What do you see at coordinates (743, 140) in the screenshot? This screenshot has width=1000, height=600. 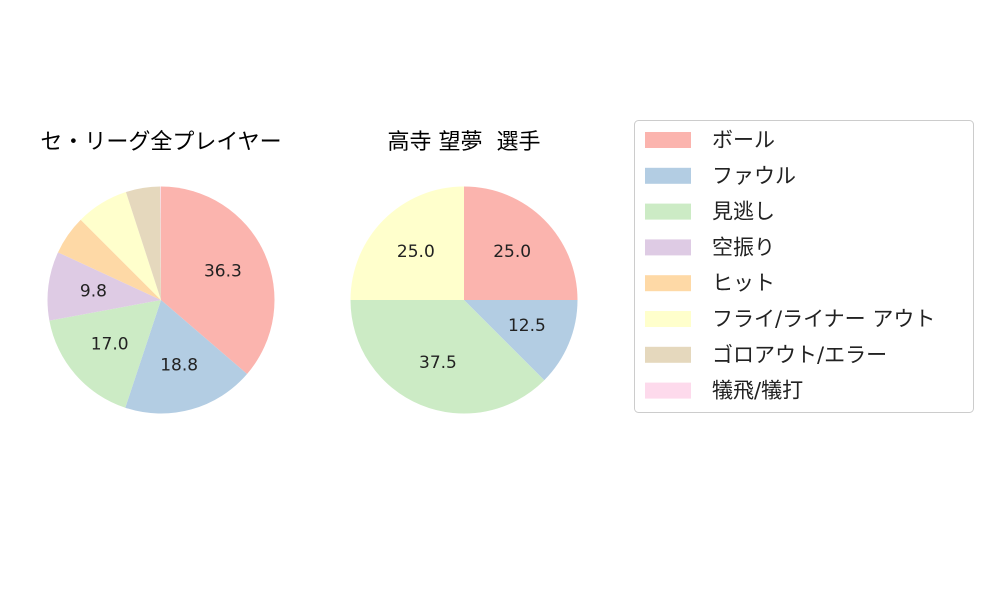 I see `legend-label-0: ボール` at bounding box center [743, 140].